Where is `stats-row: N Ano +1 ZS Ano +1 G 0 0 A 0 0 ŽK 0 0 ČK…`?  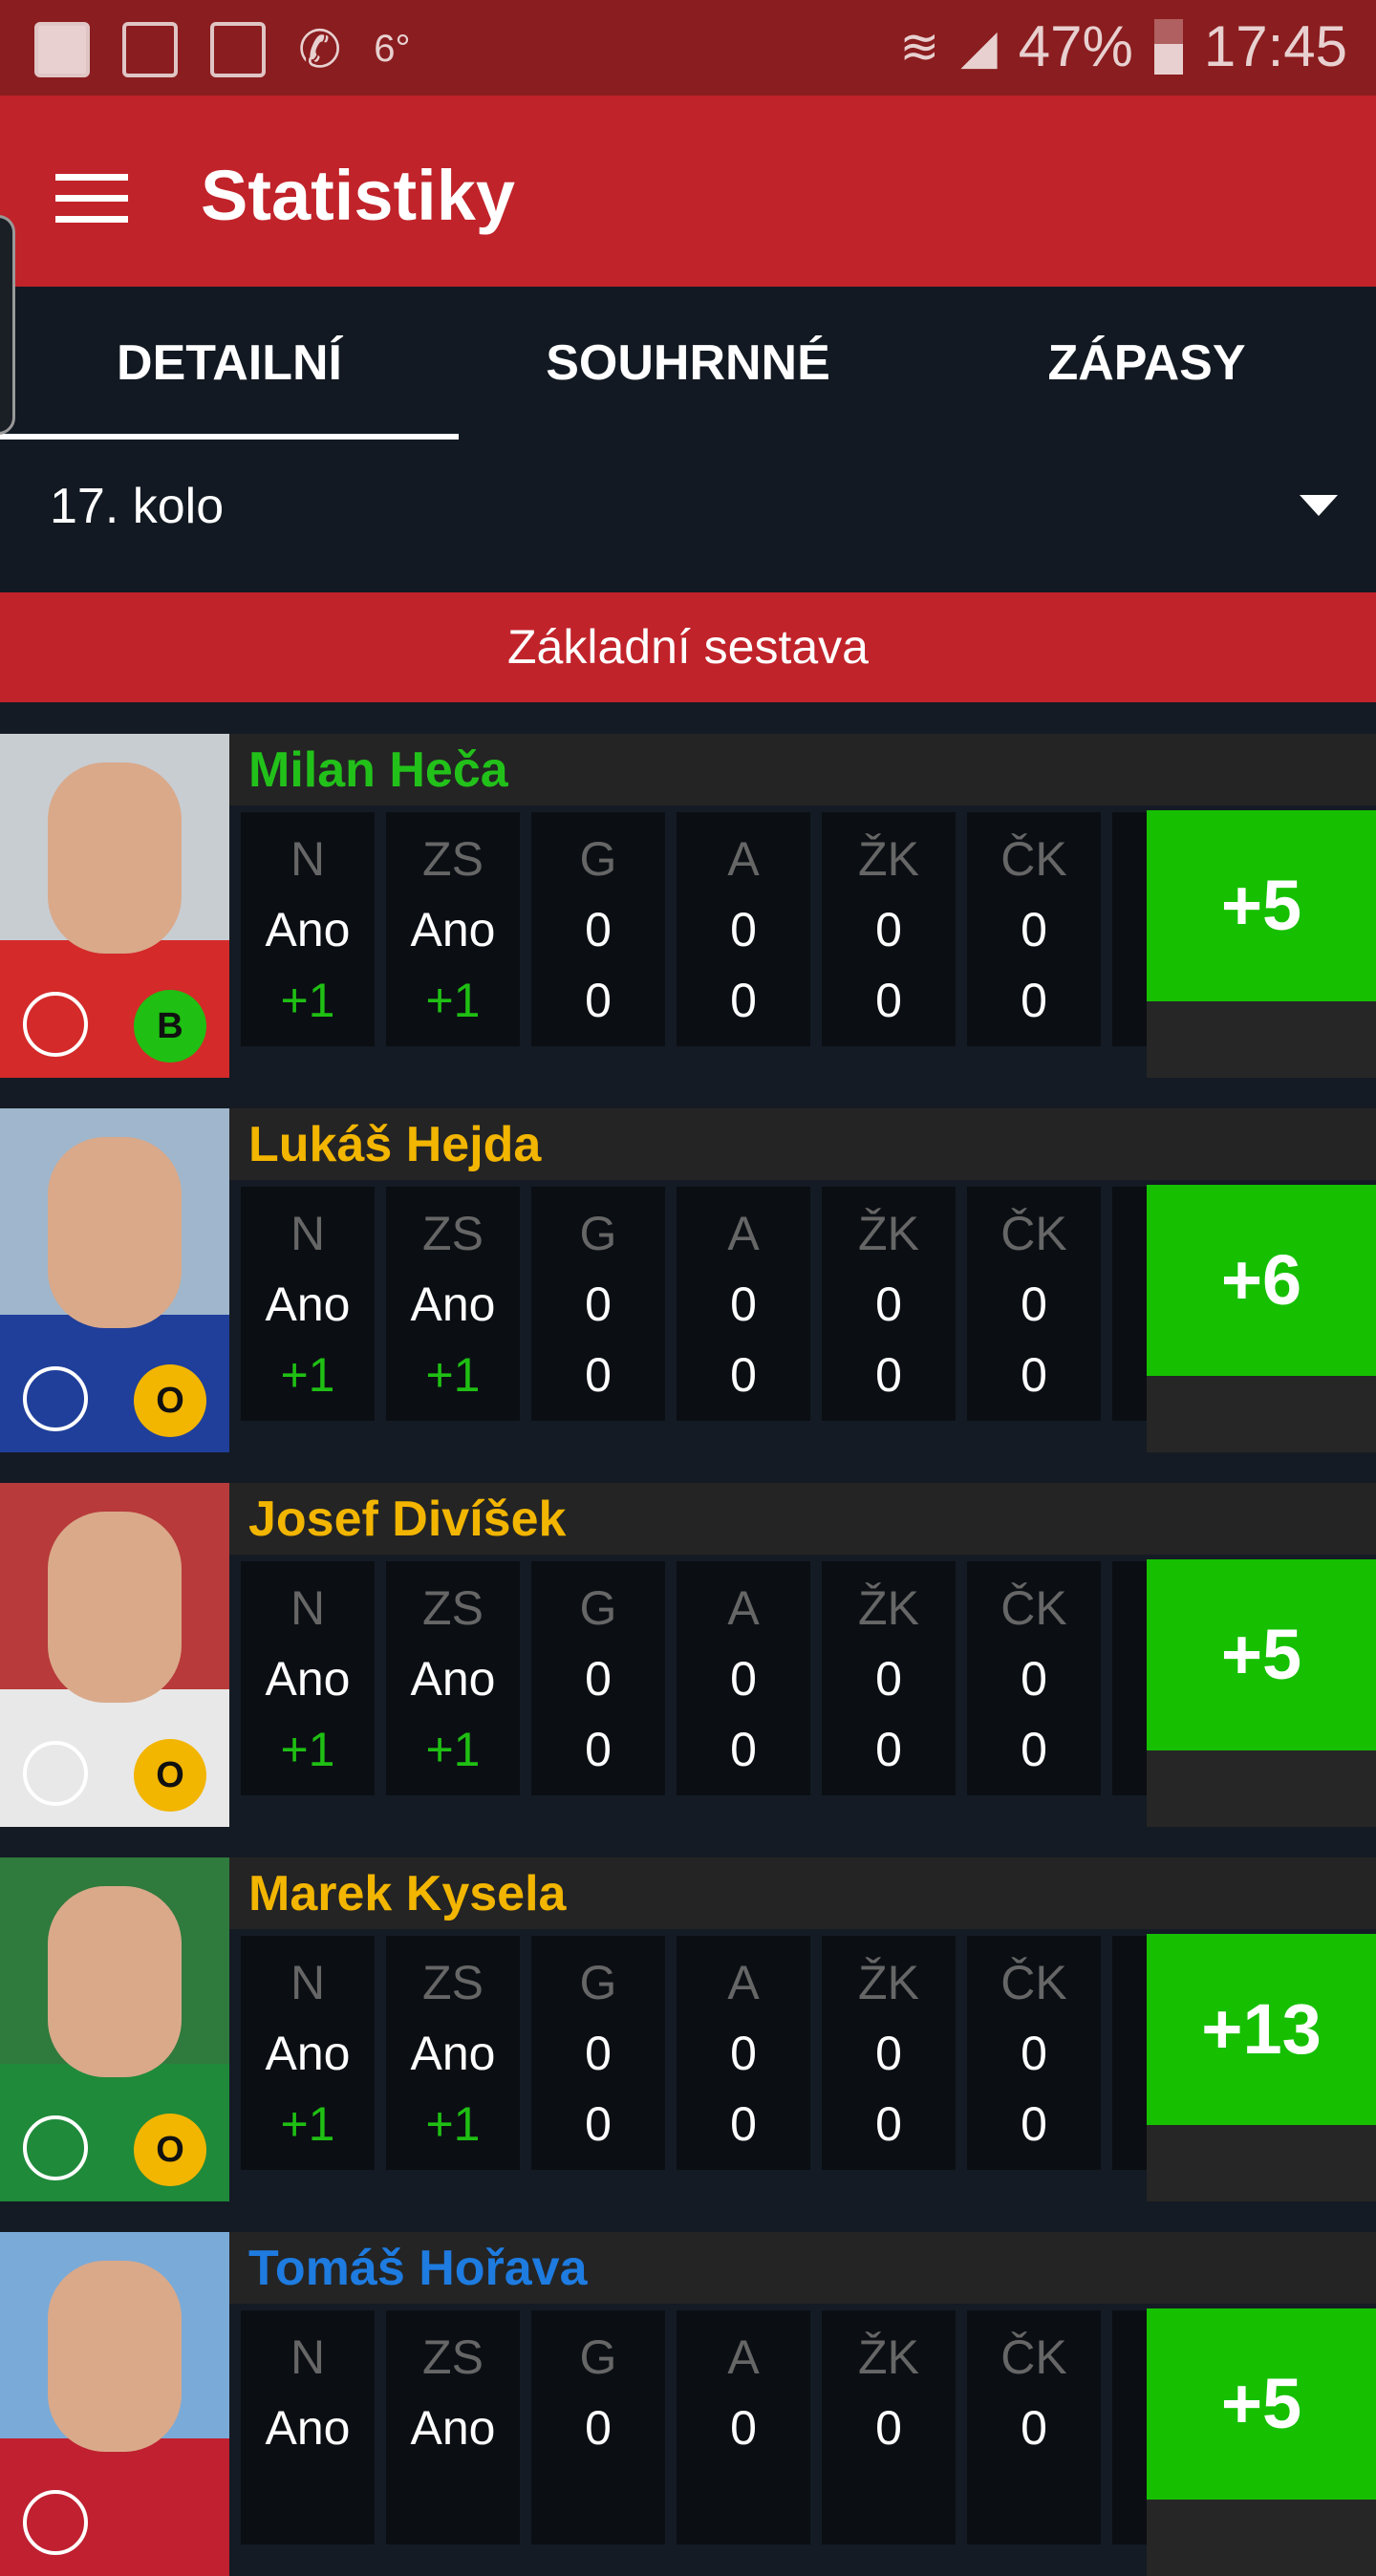
stats-row: N Ano +1 ZS Ano +1 G 0 0 A 0 0 ŽK 0 0 ČK… is located at coordinates (694, 929).